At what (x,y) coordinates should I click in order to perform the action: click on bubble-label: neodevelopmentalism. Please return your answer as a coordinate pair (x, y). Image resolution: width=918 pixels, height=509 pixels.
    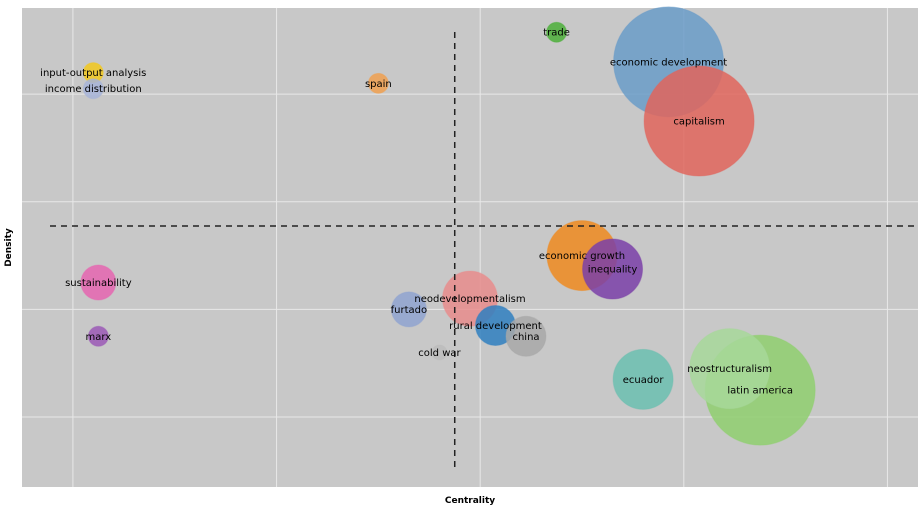
    Looking at the image, I should click on (469, 299).